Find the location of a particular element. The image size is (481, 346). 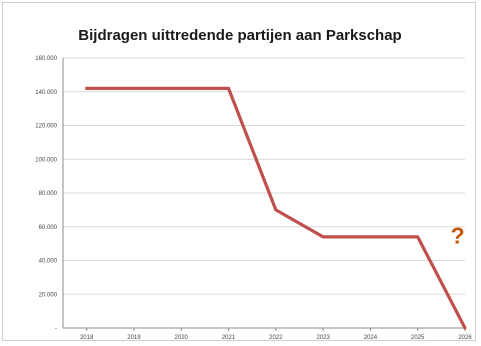

x-tick-label: 2021 is located at coordinates (229, 338).